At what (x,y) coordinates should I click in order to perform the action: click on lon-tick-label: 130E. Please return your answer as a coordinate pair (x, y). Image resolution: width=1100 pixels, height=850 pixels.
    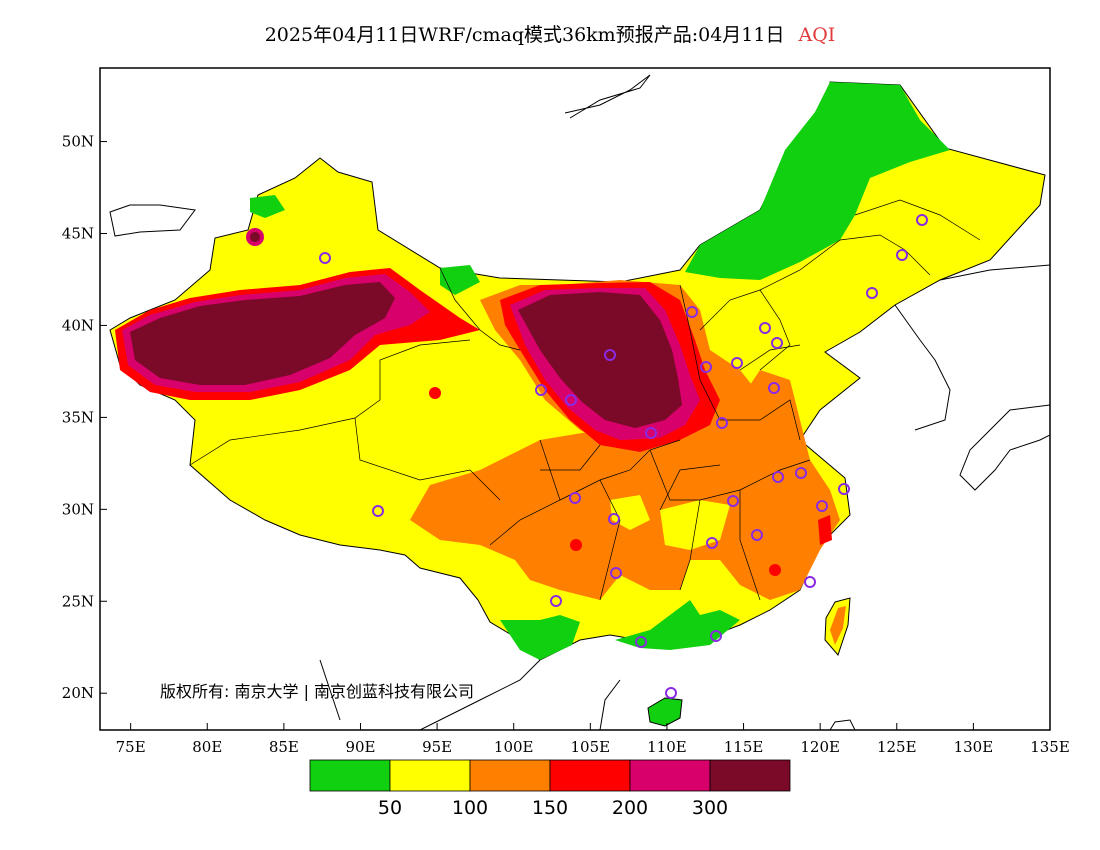
    Looking at the image, I should click on (974, 747).